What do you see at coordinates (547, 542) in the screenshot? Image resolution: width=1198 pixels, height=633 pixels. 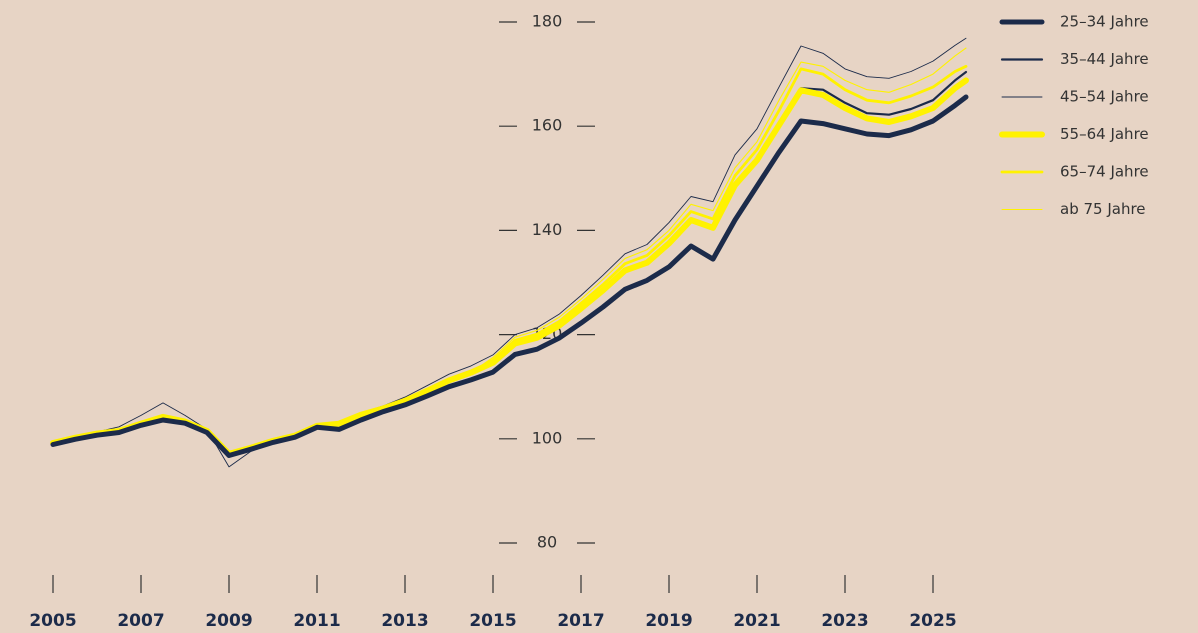 I see `y-tick-label: 80` at bounding box center [547, 542].